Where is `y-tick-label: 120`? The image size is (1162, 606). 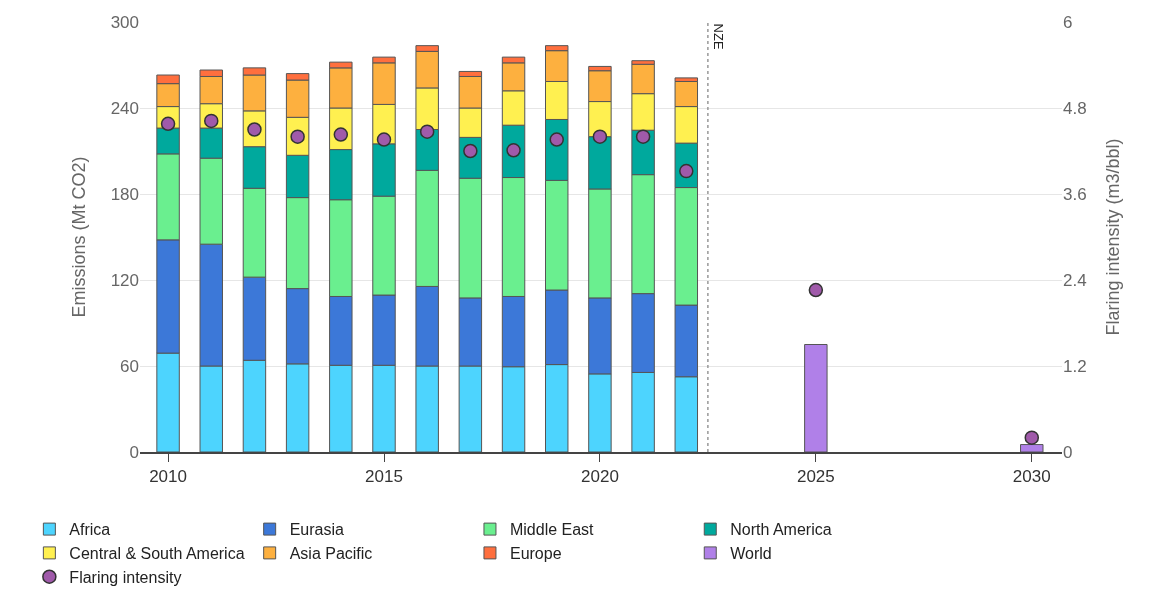
y-tick-label: 120 is located at coordinates (124, 280).